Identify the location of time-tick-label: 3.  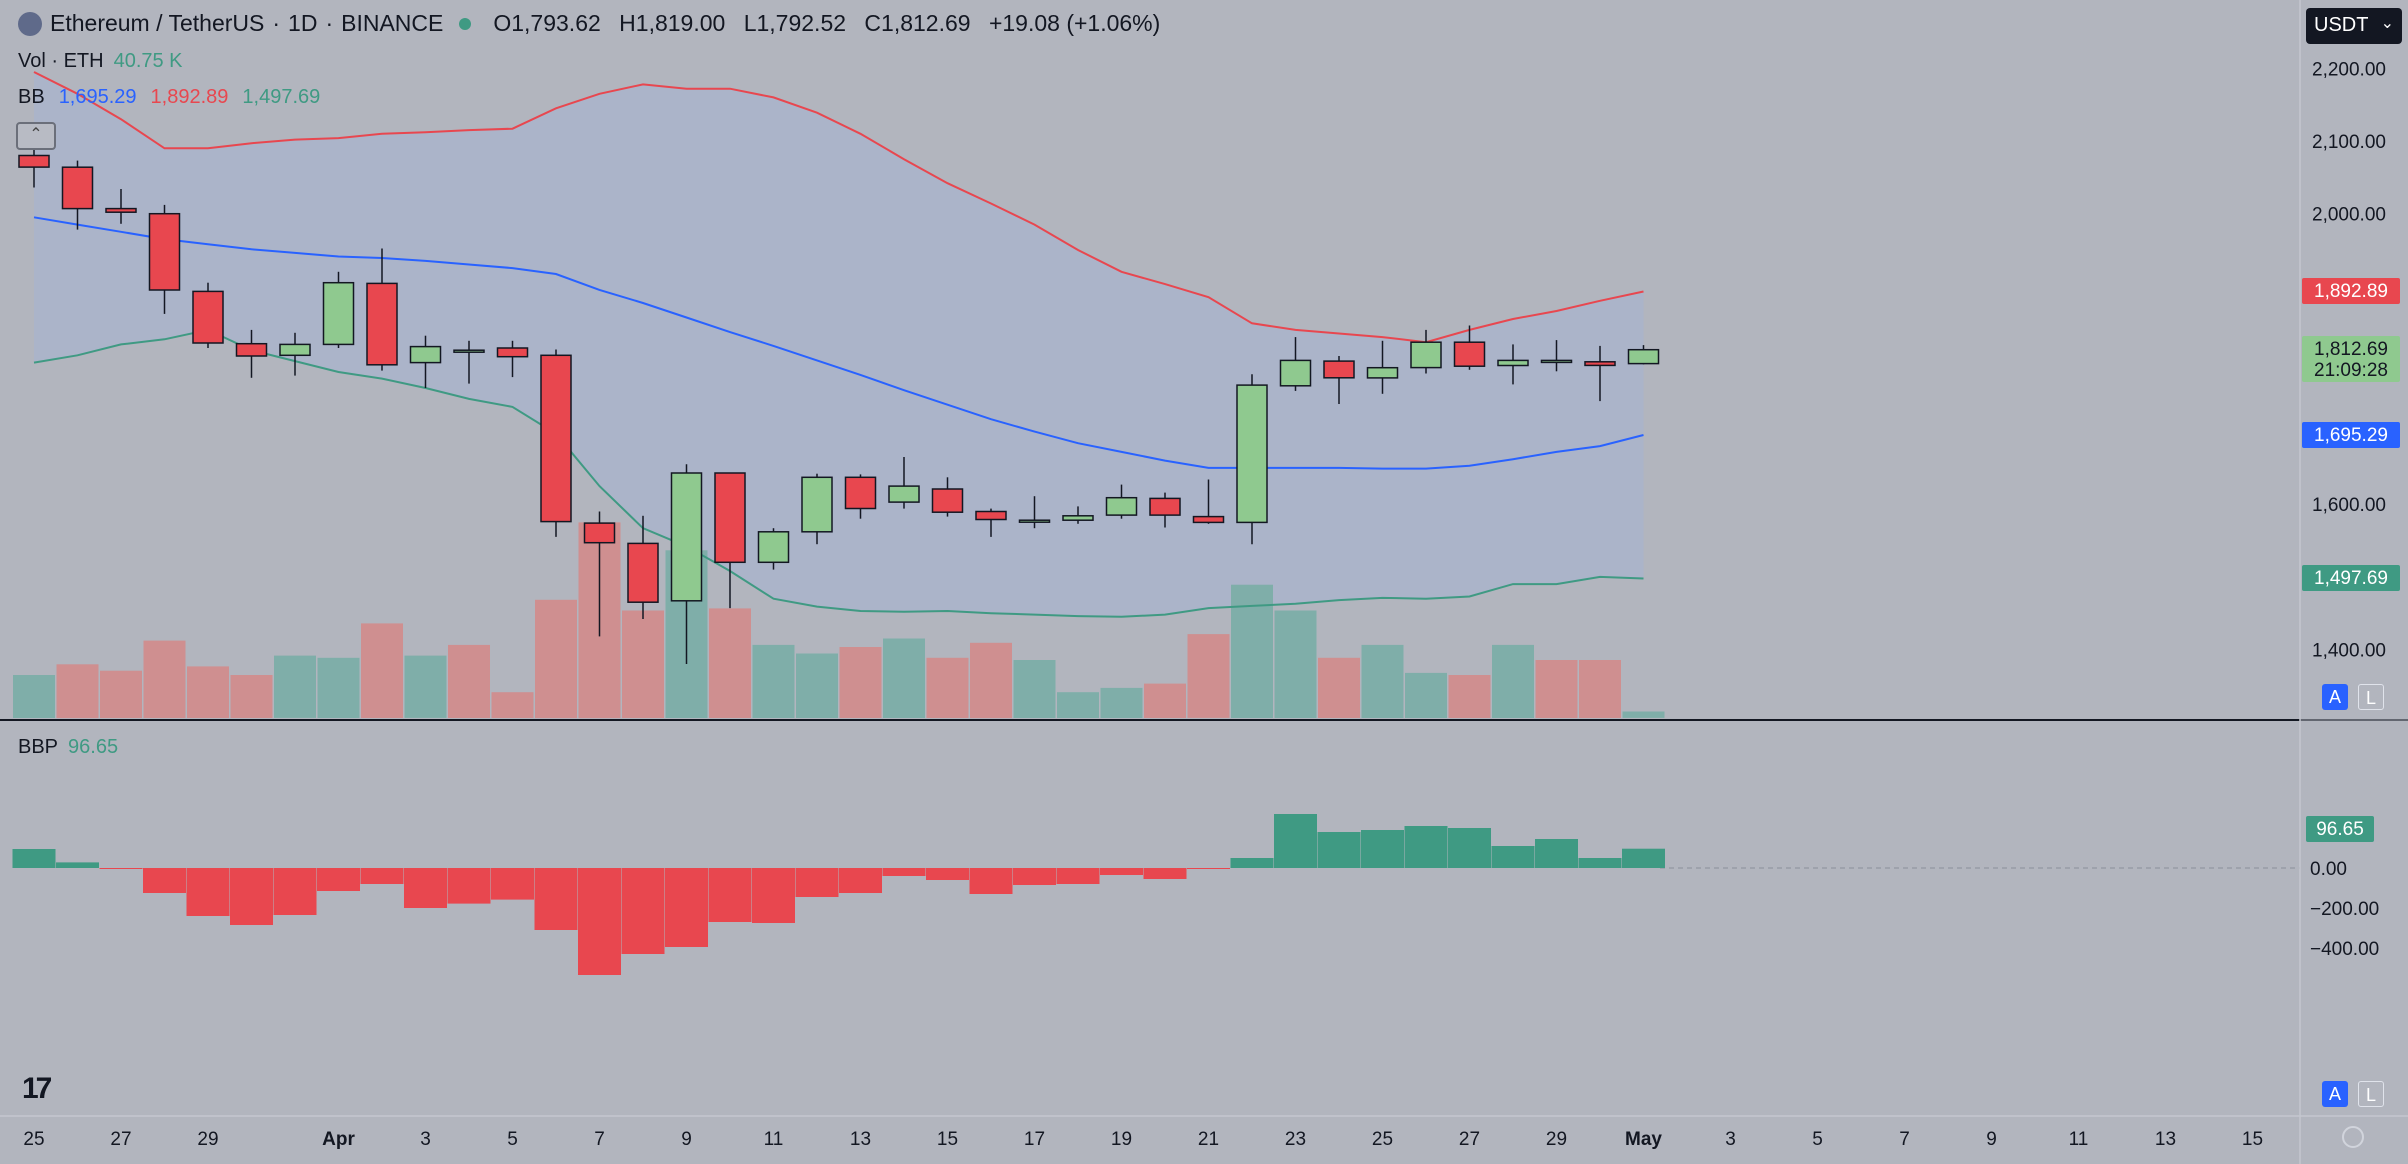
(1730, 1139).